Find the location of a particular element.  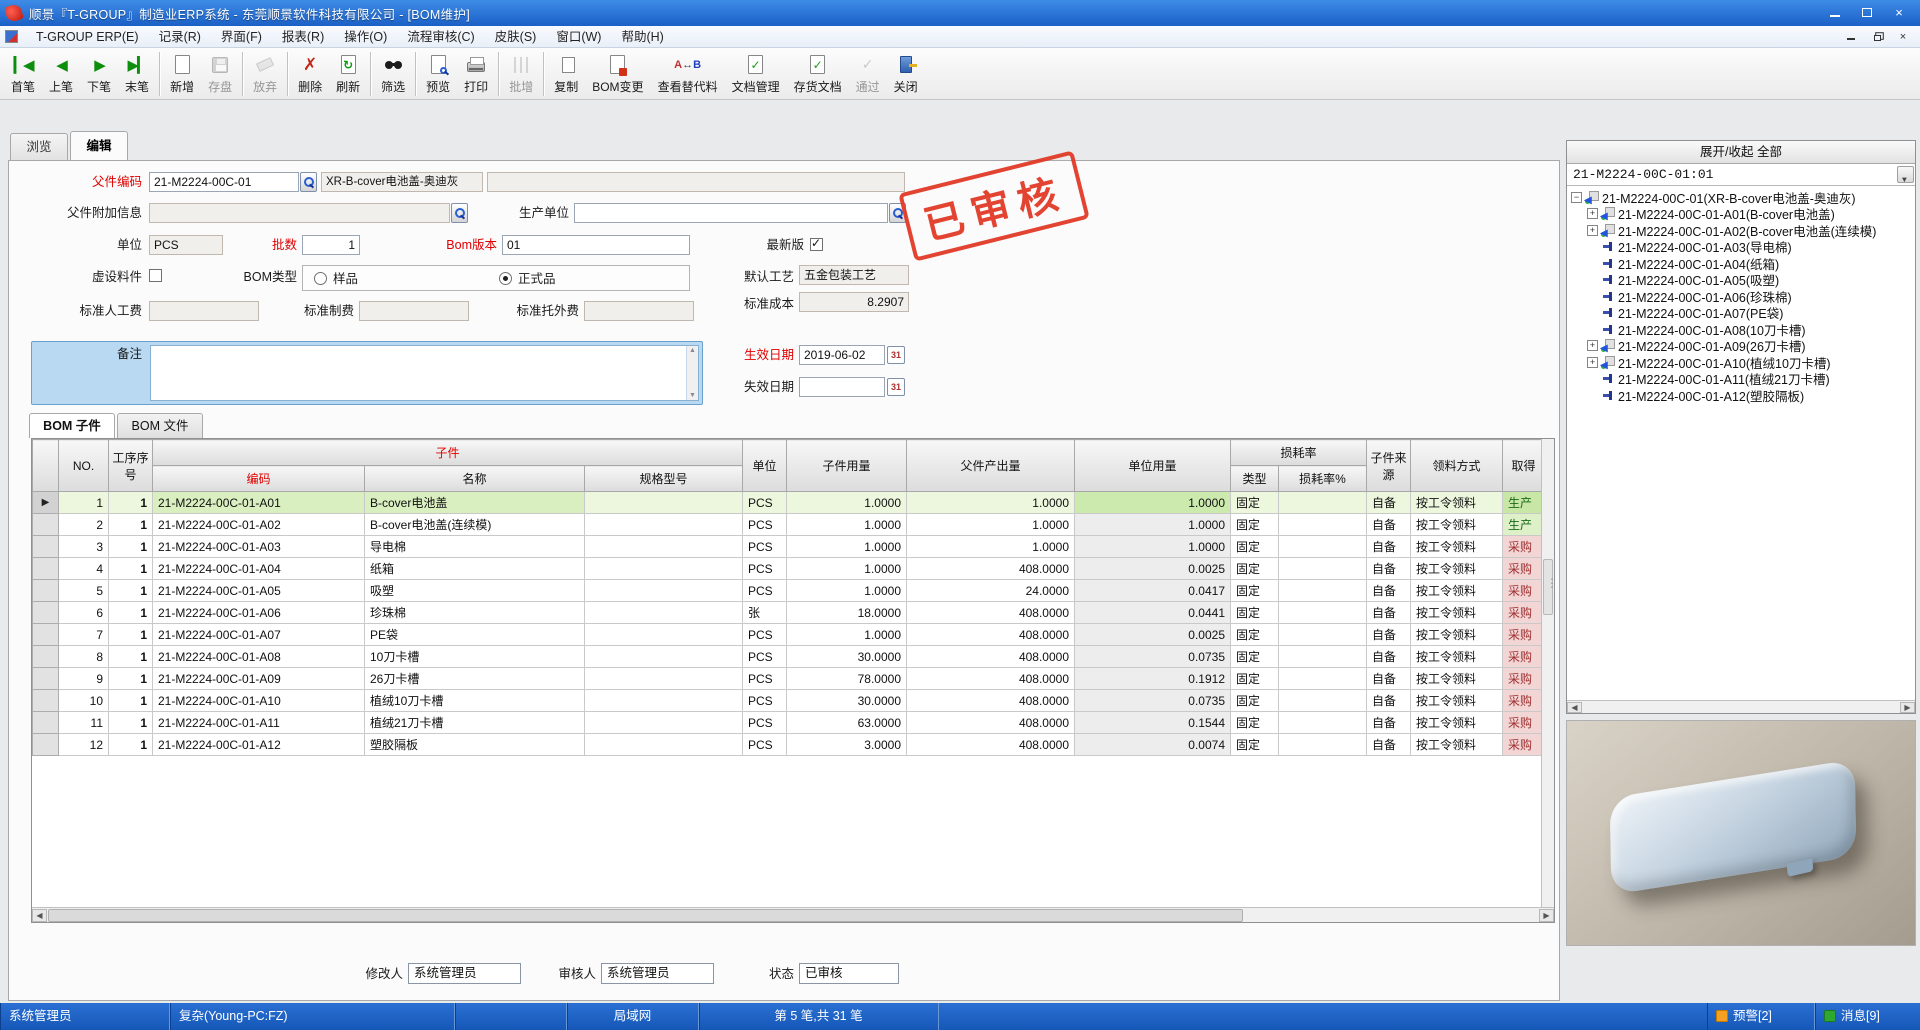

bom-type-formal-radio is located at coordinates (505, 278).